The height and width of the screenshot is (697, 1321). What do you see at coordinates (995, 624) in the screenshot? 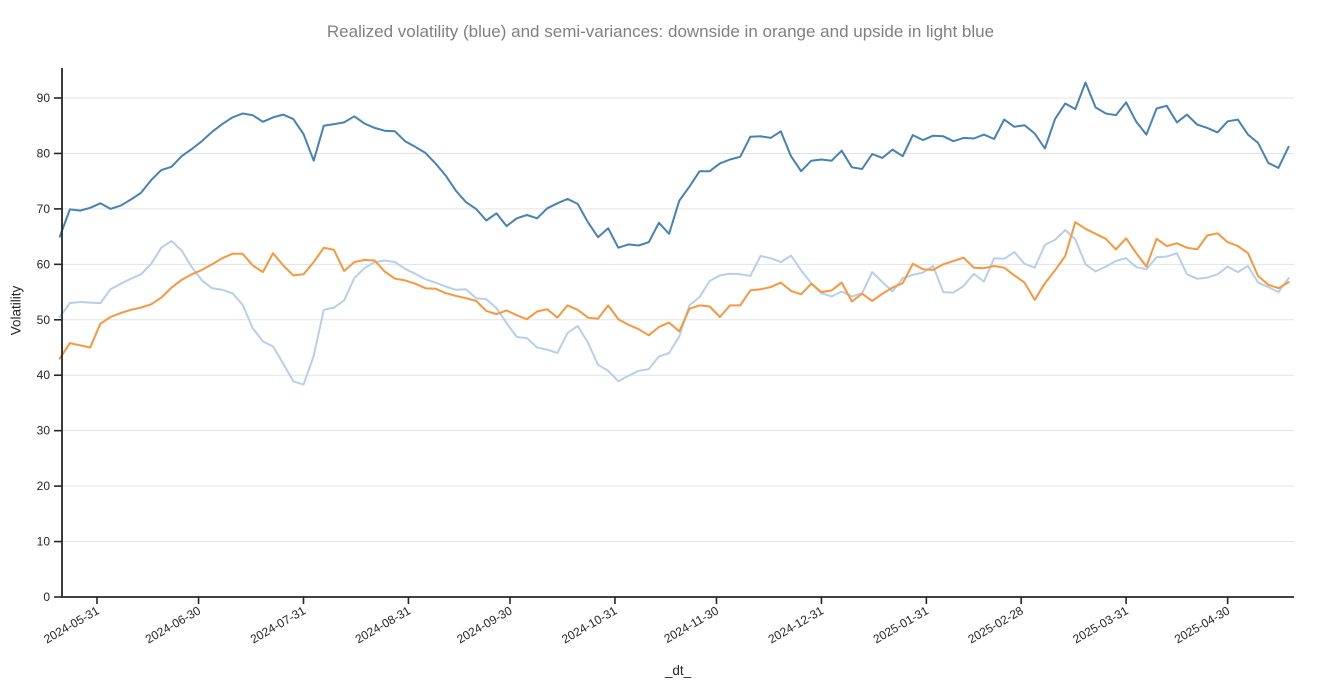
I see `x-tick-label: 2025-02-28` at bounding box center [995, 624].